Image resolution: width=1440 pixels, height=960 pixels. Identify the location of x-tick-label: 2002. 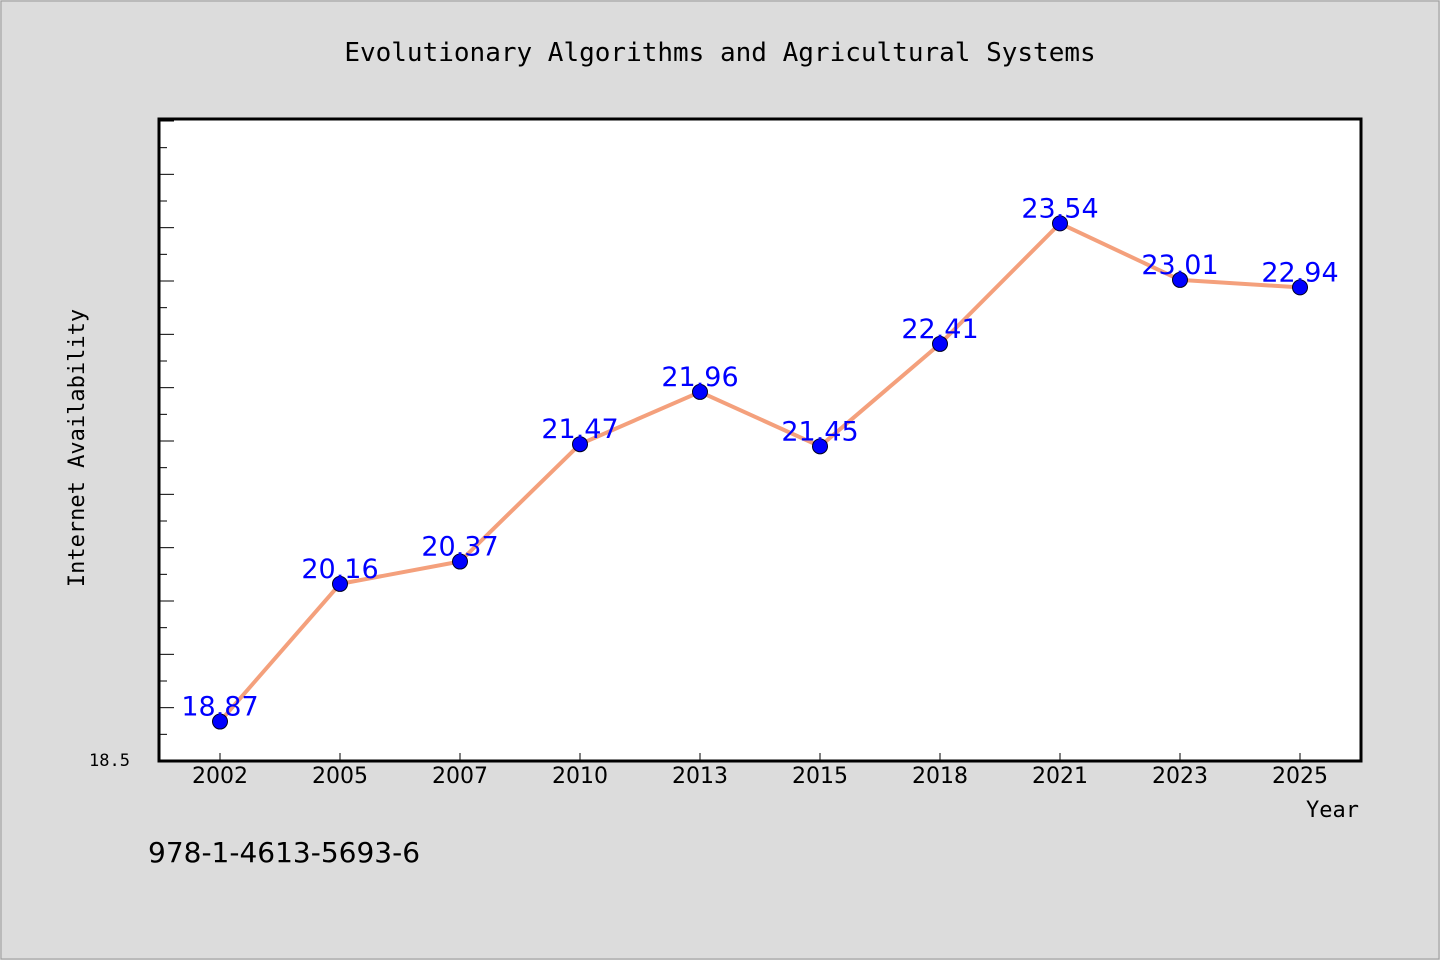
(220, 776).